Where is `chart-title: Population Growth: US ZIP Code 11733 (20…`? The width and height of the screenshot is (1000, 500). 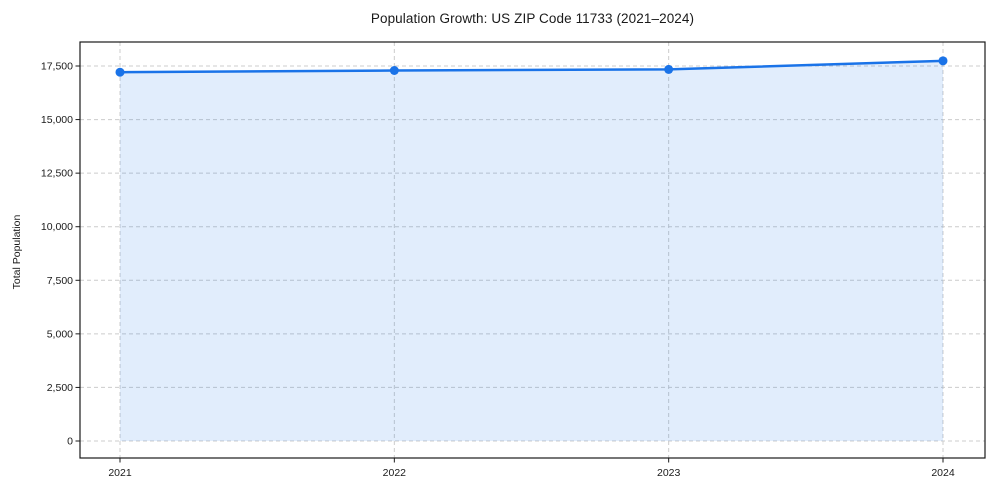 chart-title: Population Growth: US ZIP Code 11733 (20… is located at coordinates (532, 18).